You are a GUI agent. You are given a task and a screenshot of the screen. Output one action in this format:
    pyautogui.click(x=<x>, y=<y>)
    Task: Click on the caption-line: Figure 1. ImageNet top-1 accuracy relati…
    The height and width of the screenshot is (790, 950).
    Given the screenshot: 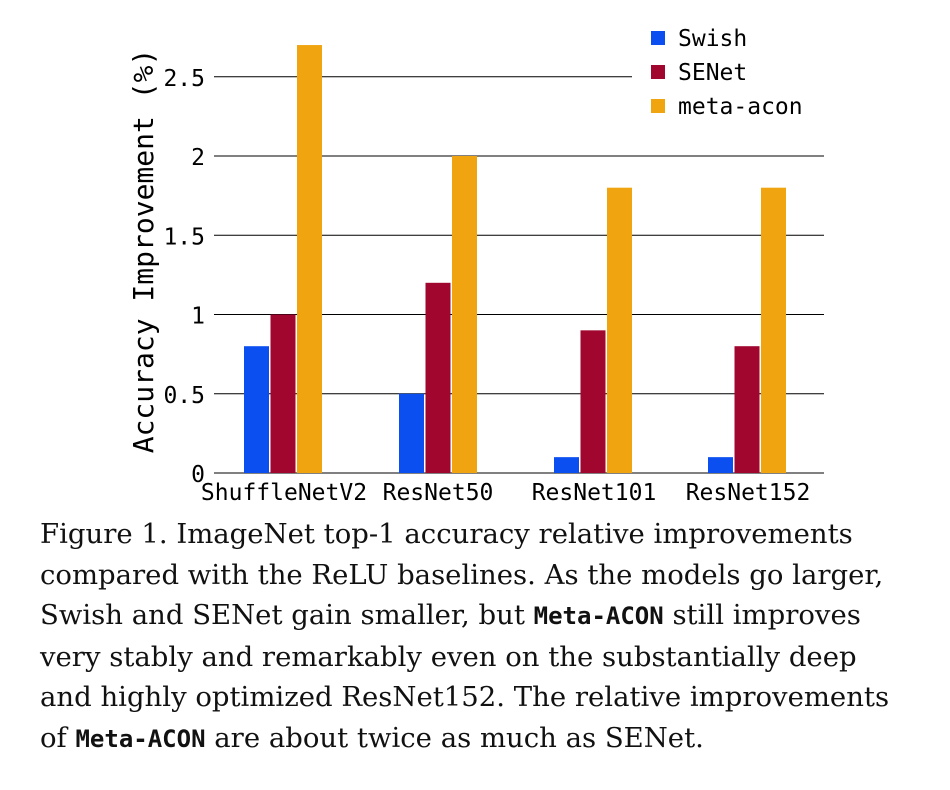 What is the action you would take?
    pyautogui.click(x=446, y=534)
    